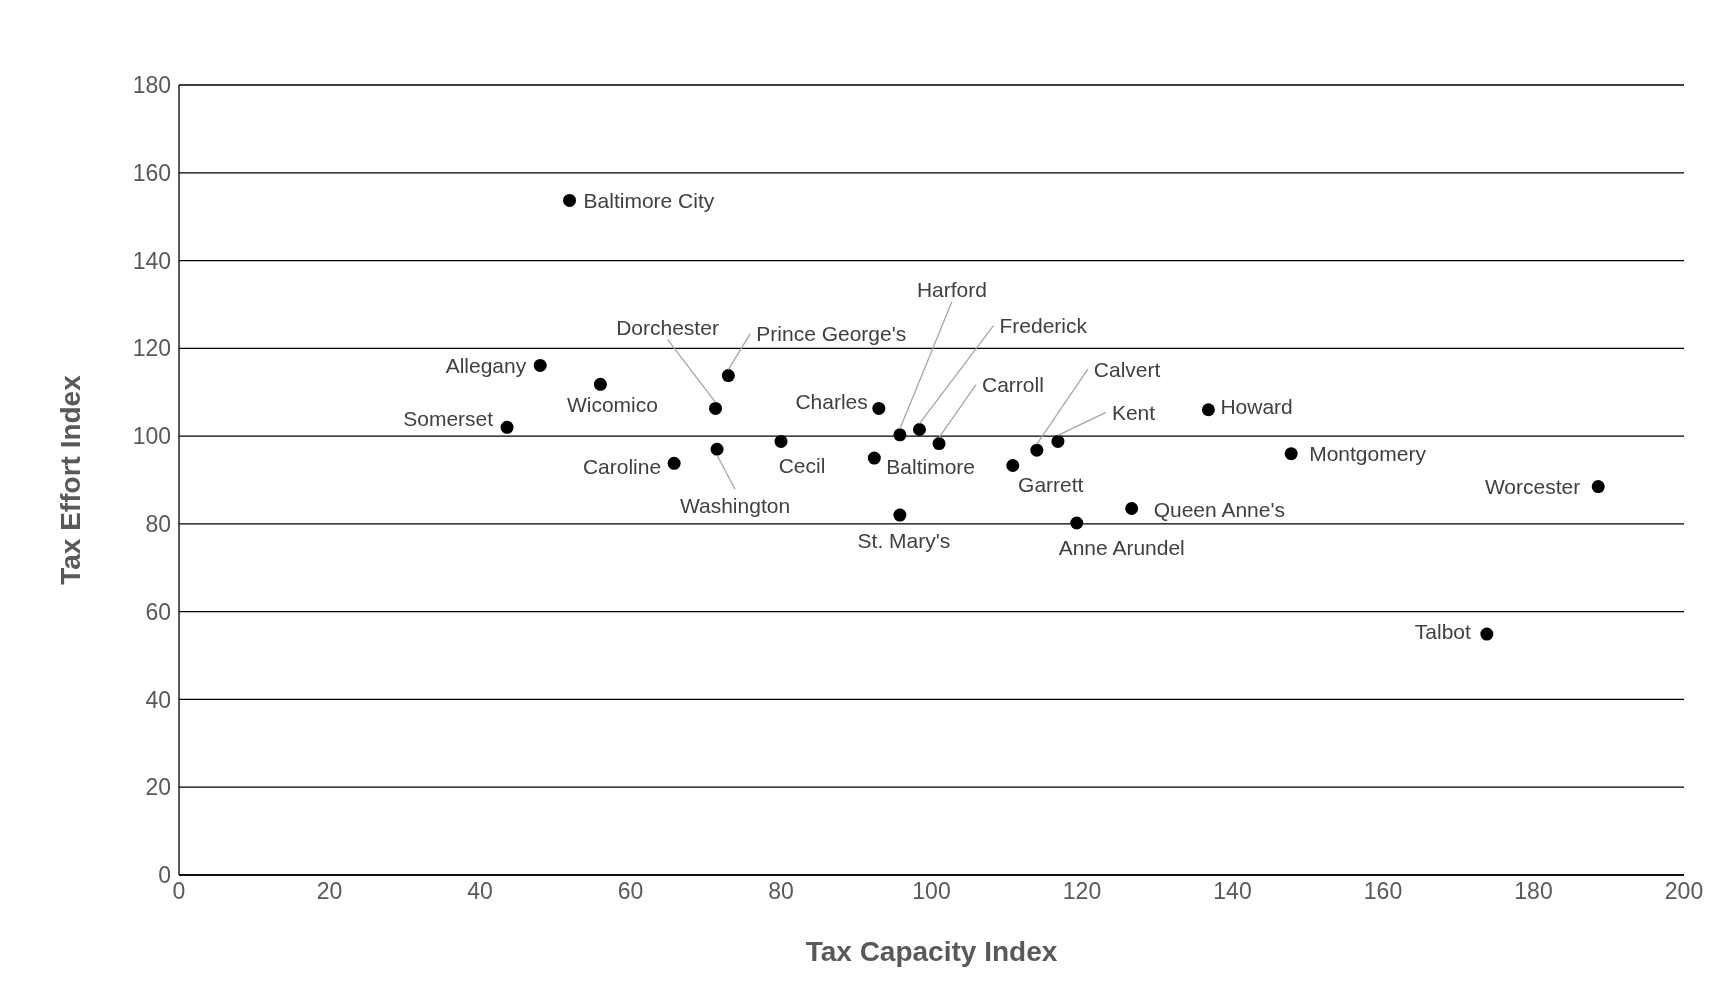  What do you see at coordinates (1127, 369) in the screenshot?
I see `annotation: Calvert` at bounding box center [1127, 369].